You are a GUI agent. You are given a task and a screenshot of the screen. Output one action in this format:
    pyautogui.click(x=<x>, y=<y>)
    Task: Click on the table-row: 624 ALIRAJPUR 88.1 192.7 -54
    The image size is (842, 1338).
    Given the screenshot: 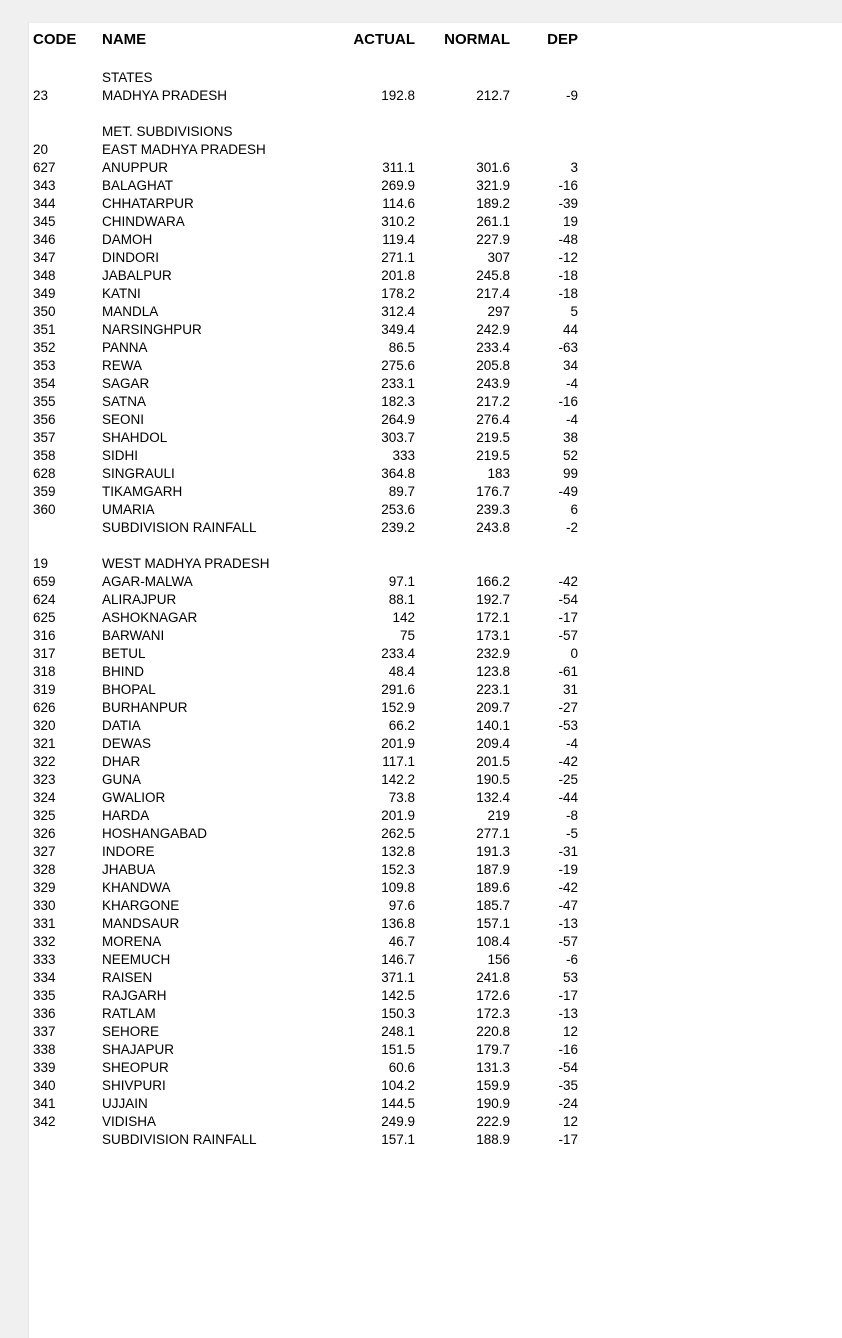 What is the action you would take?
    pyautogui.click(x=435, y=600)
    